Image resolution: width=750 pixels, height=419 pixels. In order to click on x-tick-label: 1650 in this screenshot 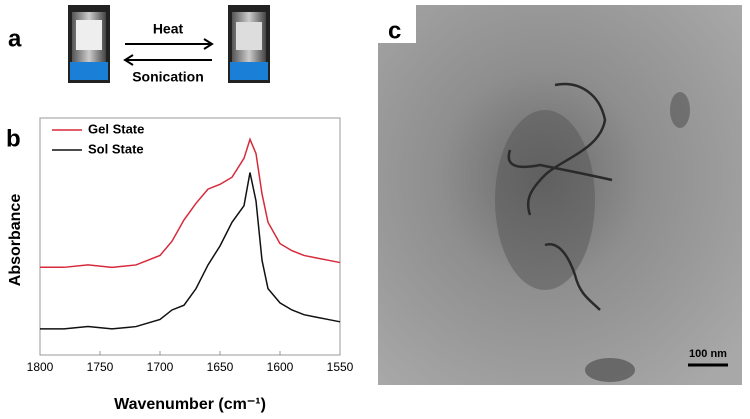, I will do `click(220, 367)`.